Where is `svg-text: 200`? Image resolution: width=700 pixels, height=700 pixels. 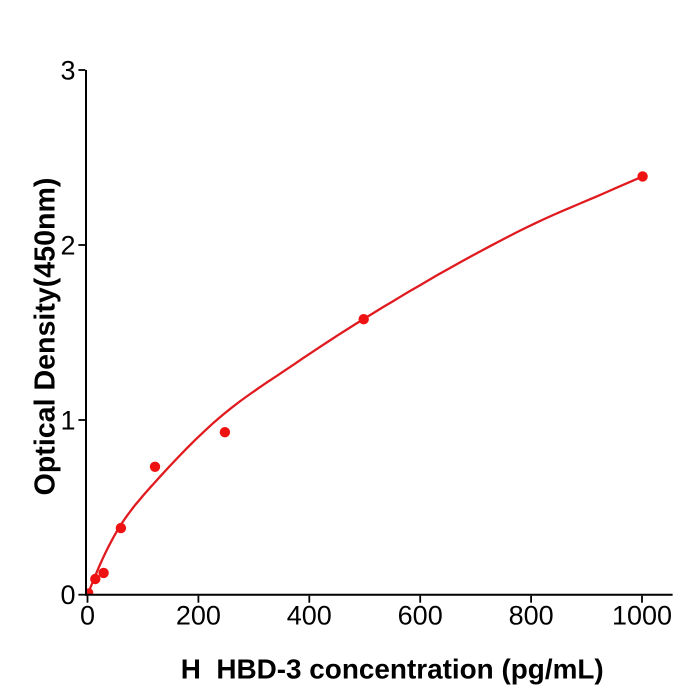
svg-text: 200 is located at coordinates (198, 615).